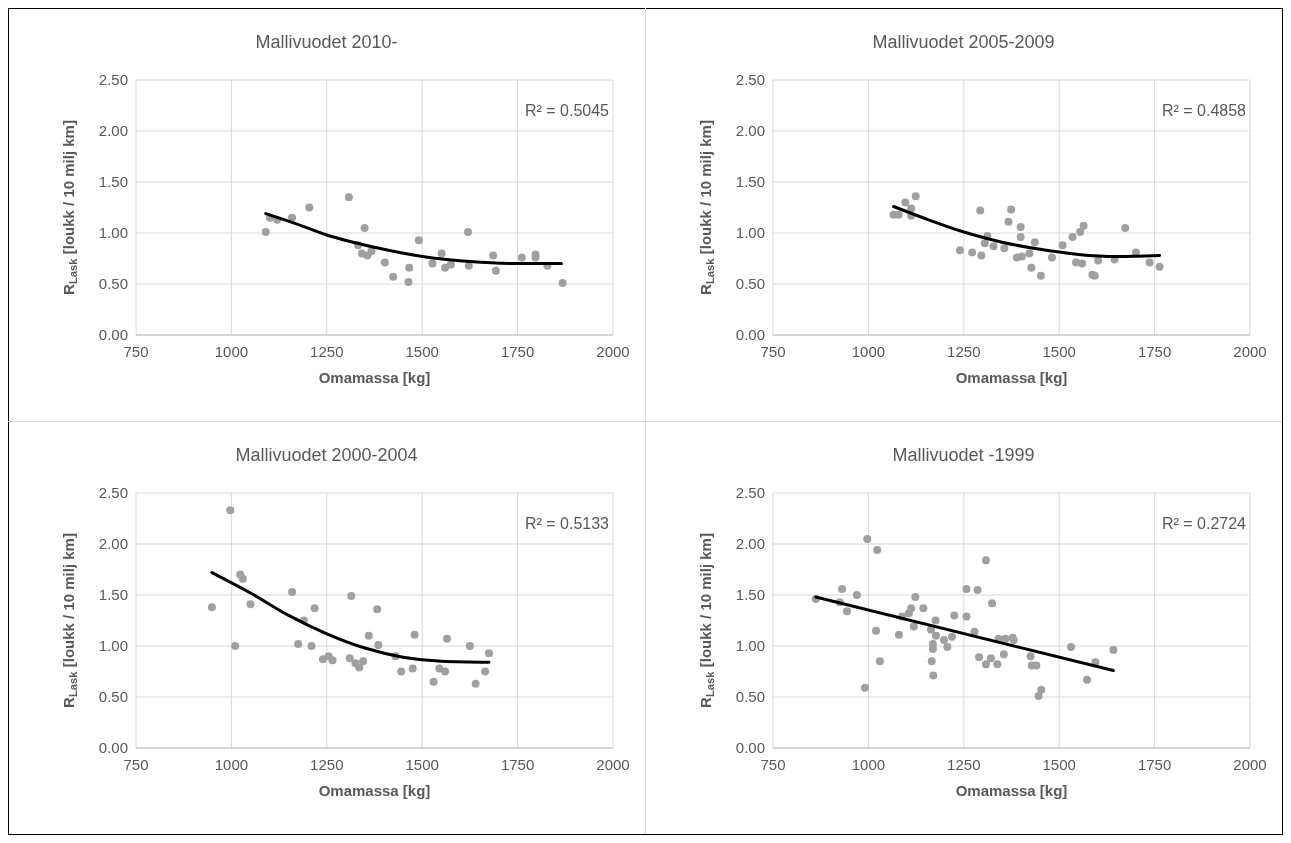 The width and height of the screenshot is (1291, 843). Describe the element at coordinates (326, 455) in the screenshot. I see `chart-title: Mallivuodet 2000-2004` at that location.